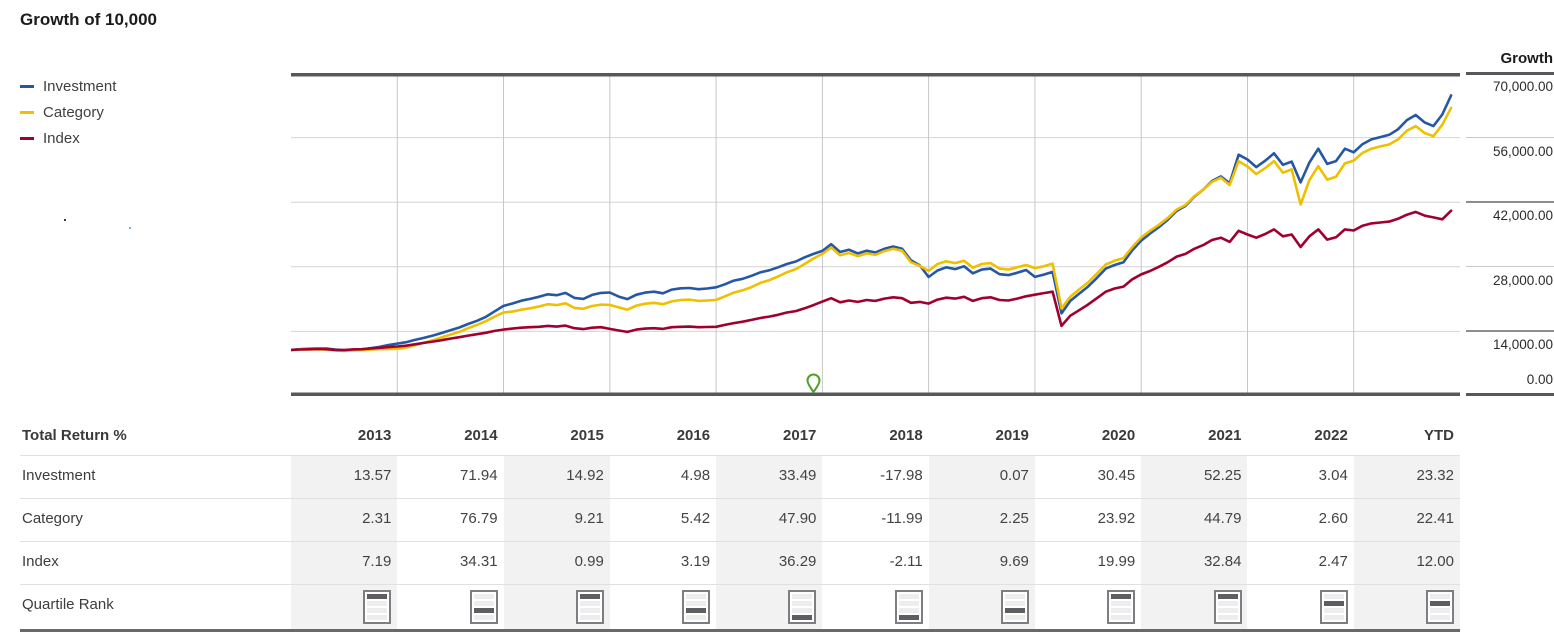 The width and height of the screenshot is (1554, 635). What do you see at coordinates (73, 112) in the screenshot?
I see `legend-item-label: Category` at bounding box center [73, 112].